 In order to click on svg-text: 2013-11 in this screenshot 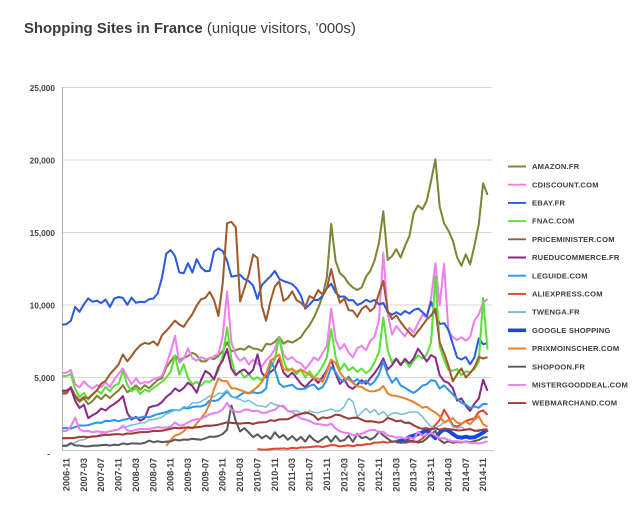, I will do `click(431, 474)`.